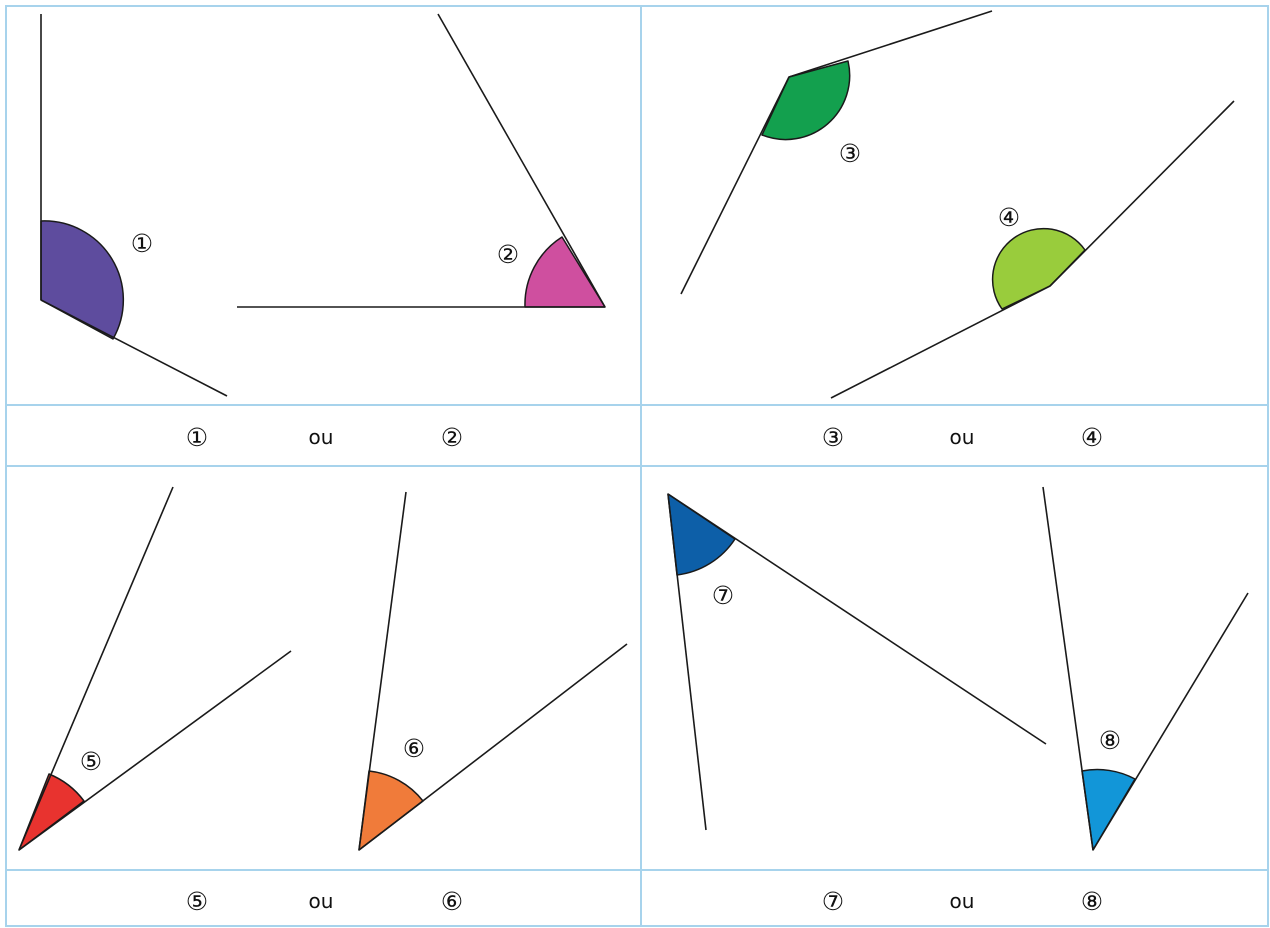  I want to click on angle-3-arm-b, so click(890, 44).